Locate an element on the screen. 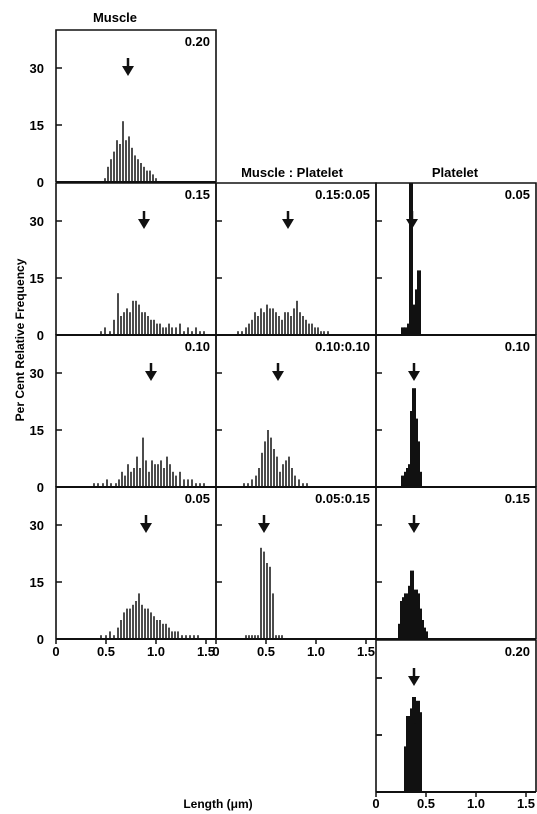 The width and height of the screenshot is (537, 814). y-axis-title: Per Cent Relative Frequency is located at coordinates (20, 339).